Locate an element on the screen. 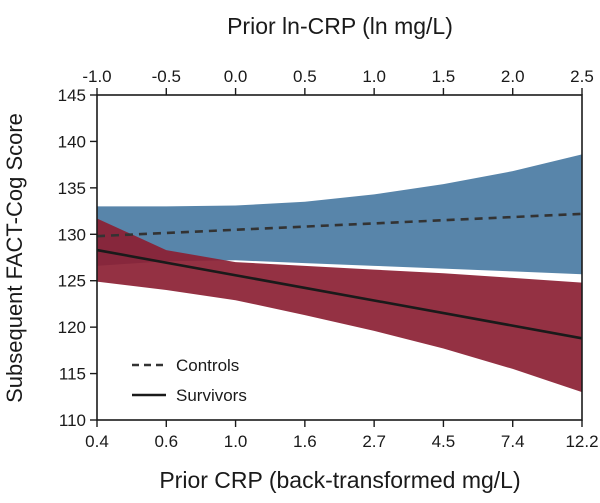 The image size is (600, 503). bottom-tick-label: 7.4 is located at coordinates (513, 441).